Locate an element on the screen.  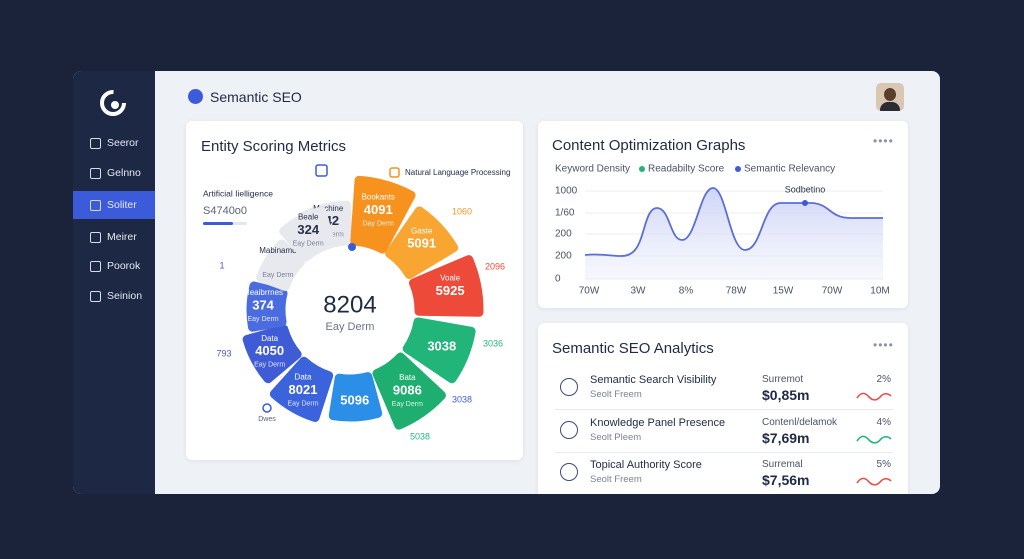
card-title: Semantic SEO Analytics is located at coordinates (633, 348).